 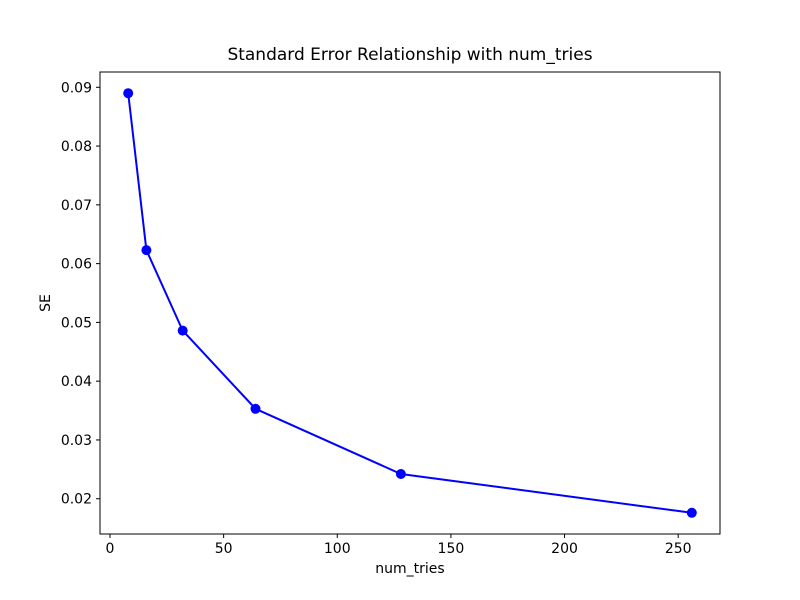 What do you see at coordinates (76, 500) in the screenshot?
I see `y-tick-label: 0.02` at bounding box center [76, 500].